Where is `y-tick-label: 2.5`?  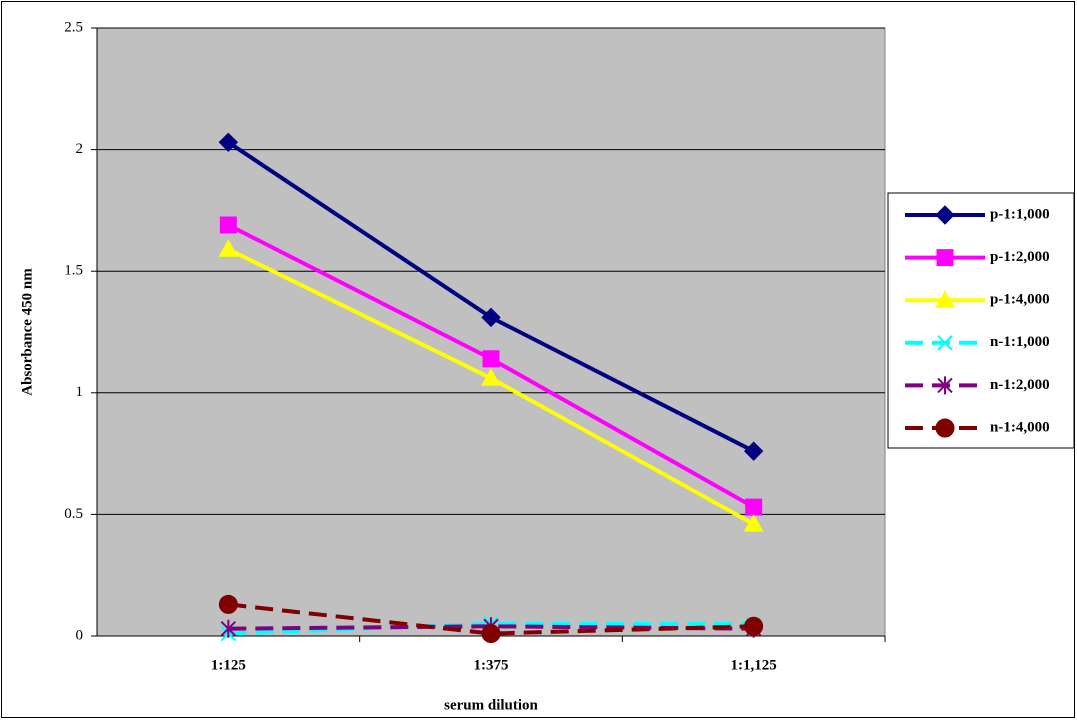 y-tick-label: 2.5 is located at coordinates (73, 27).